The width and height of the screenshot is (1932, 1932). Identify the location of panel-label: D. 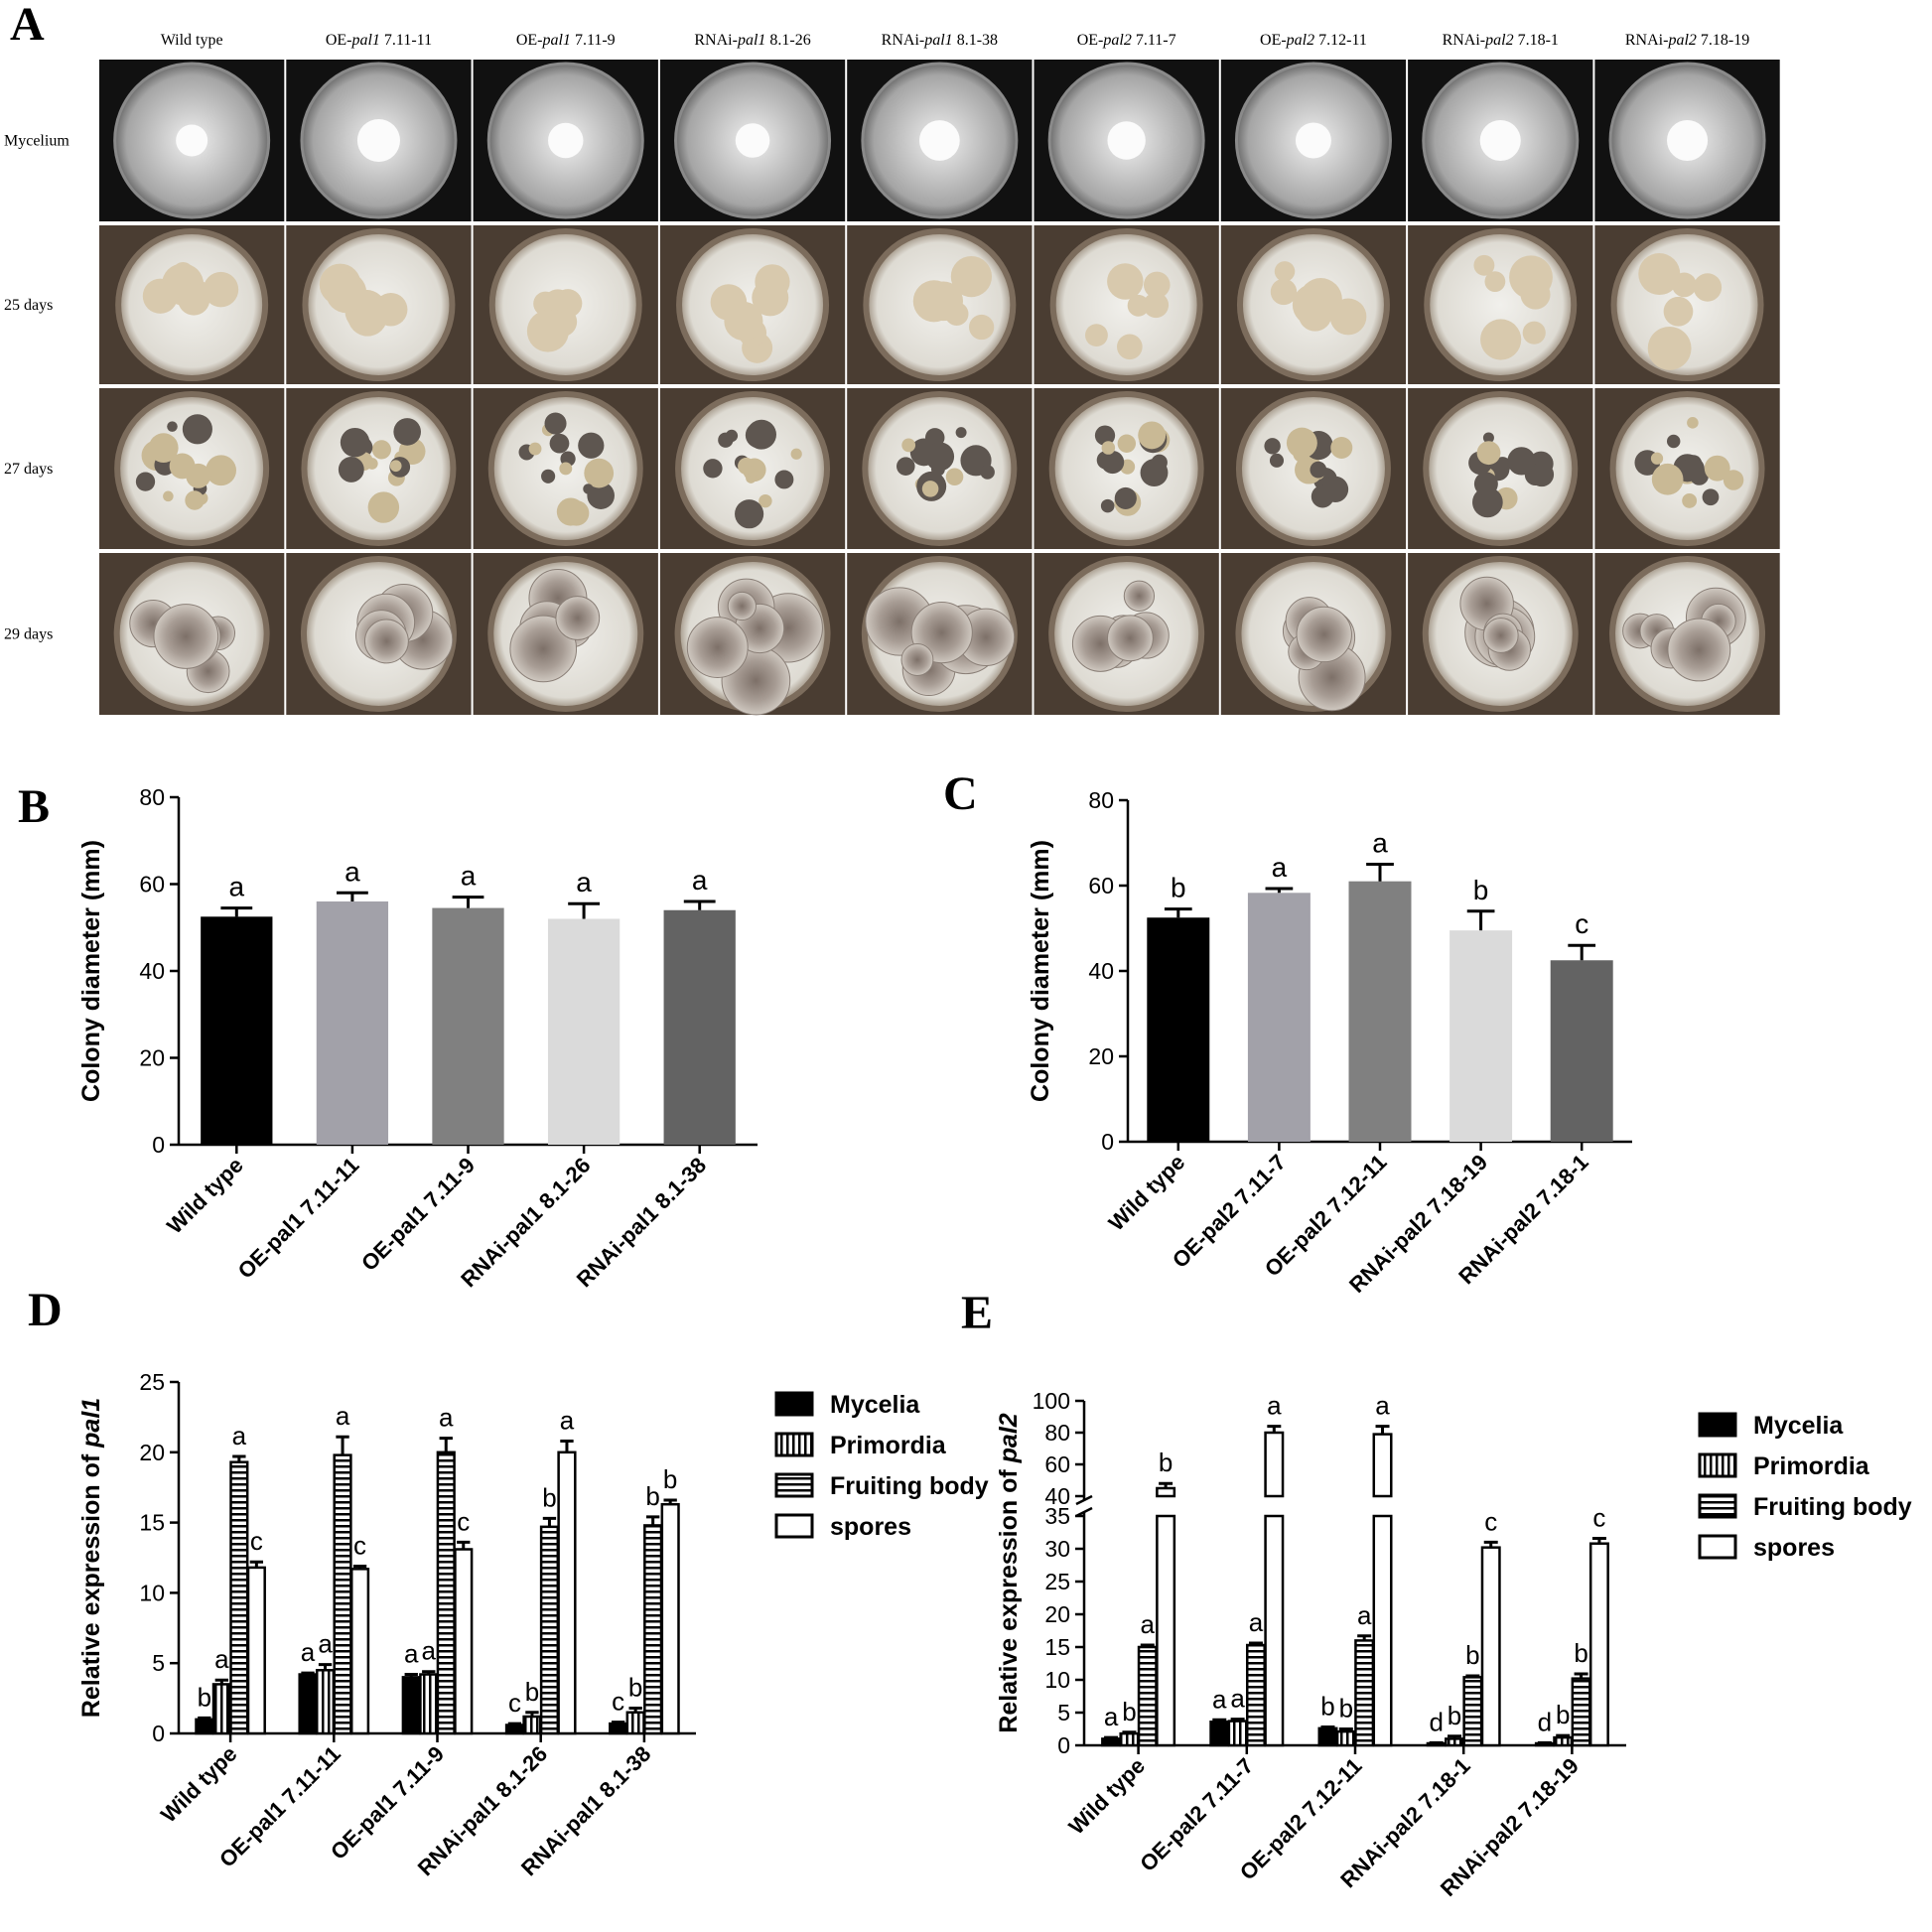
(46, 1310).